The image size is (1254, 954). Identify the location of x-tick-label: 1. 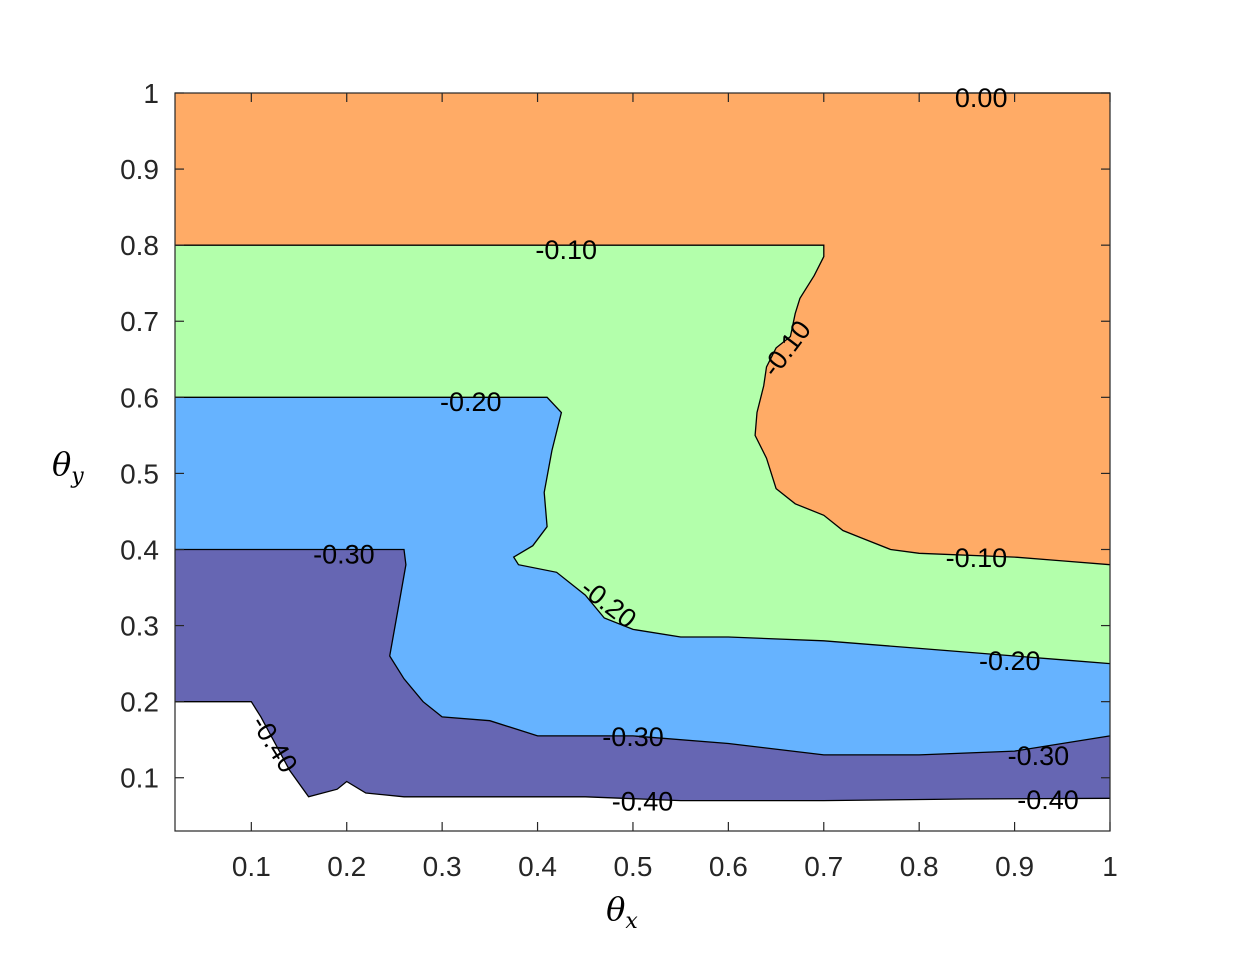
(1110, 866).